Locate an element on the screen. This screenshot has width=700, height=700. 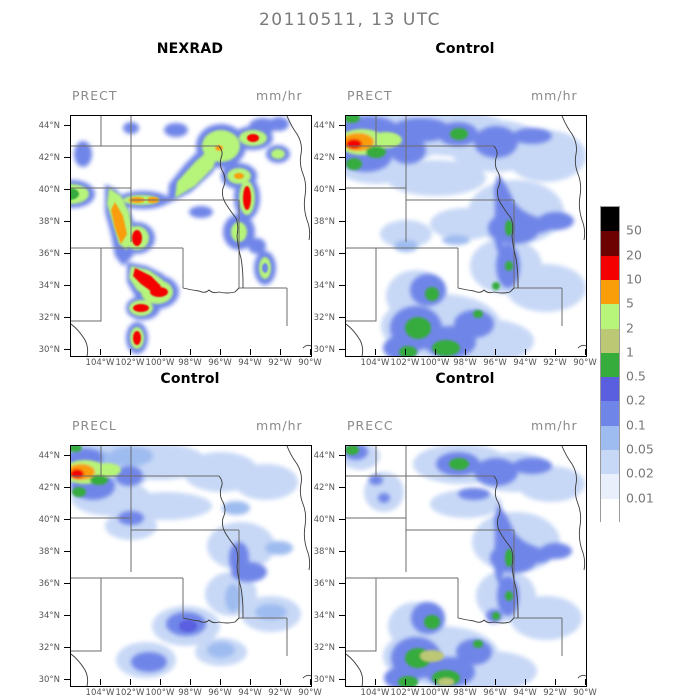
map-svg-bottom-left is located at coordinates (191, 566).